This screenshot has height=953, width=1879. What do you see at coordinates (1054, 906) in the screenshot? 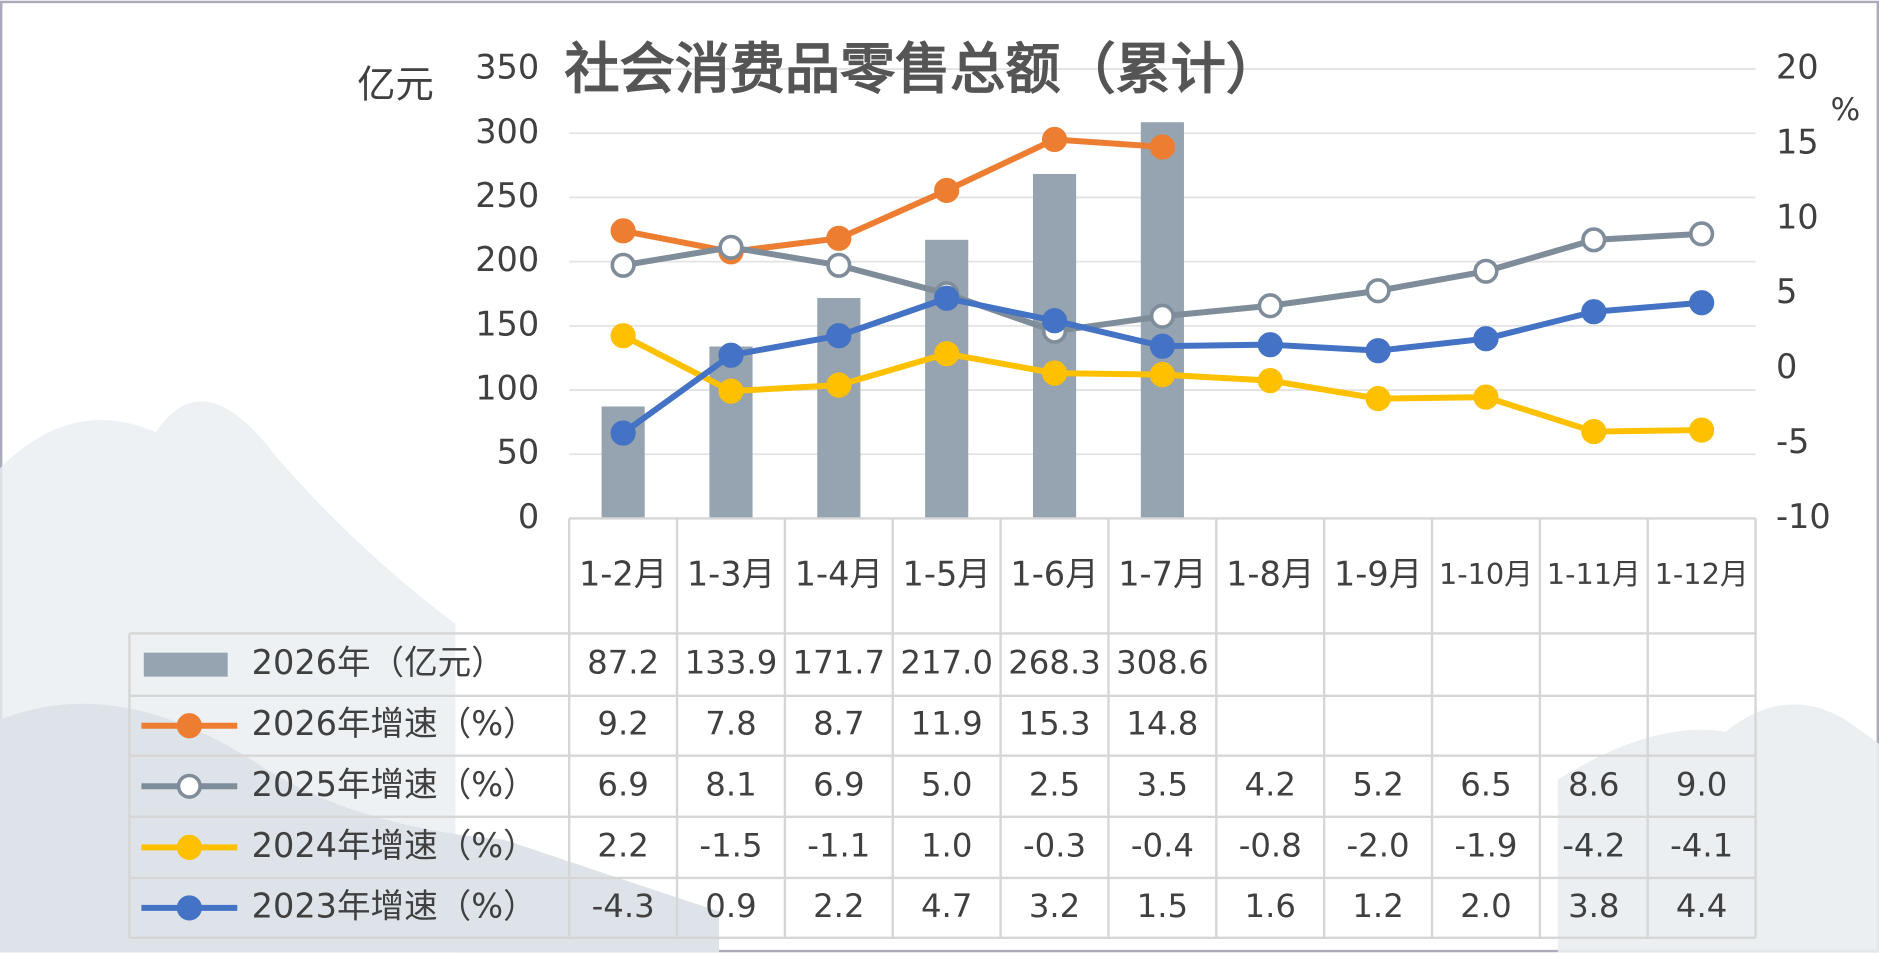
I see `table-value: 3.2` at bounding box center [1054, 906].